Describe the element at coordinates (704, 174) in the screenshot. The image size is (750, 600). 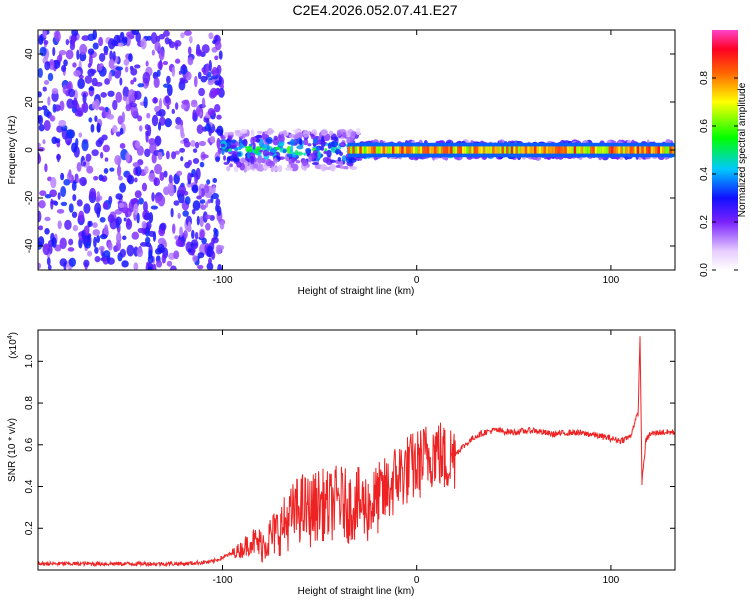
I see `colorbar-tick-label: 0.4` at that location.